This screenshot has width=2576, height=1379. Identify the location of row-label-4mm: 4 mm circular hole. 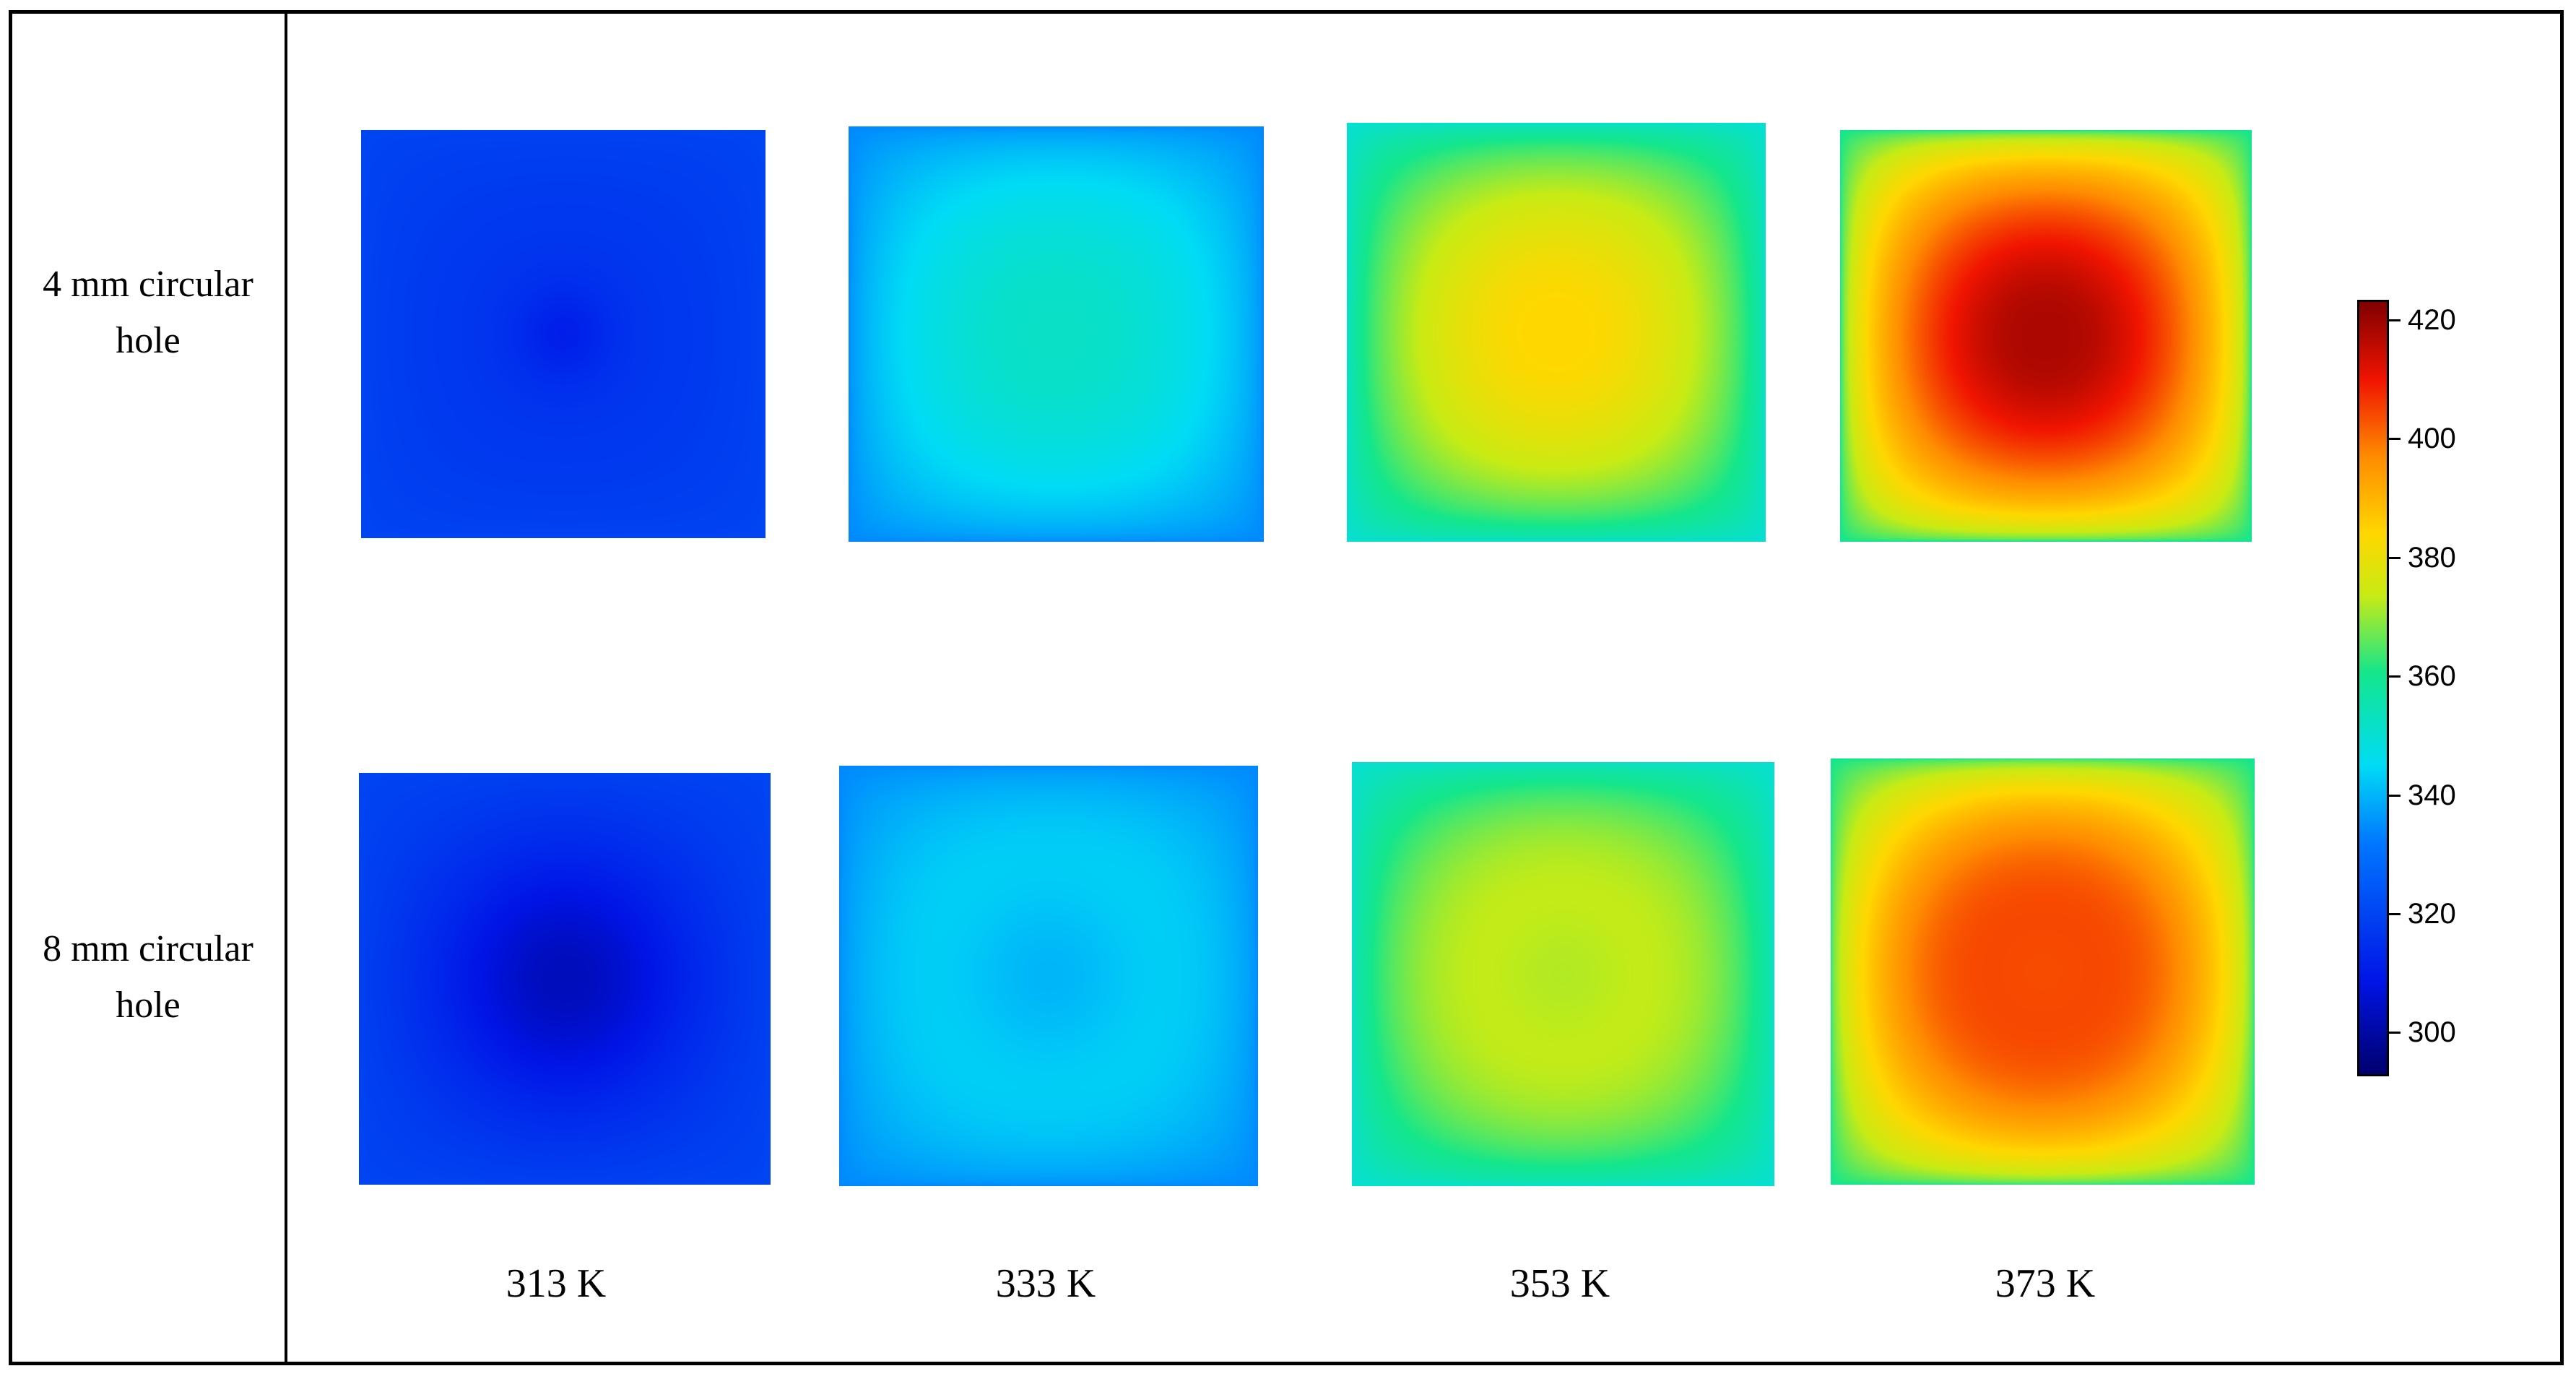
(148, 312).